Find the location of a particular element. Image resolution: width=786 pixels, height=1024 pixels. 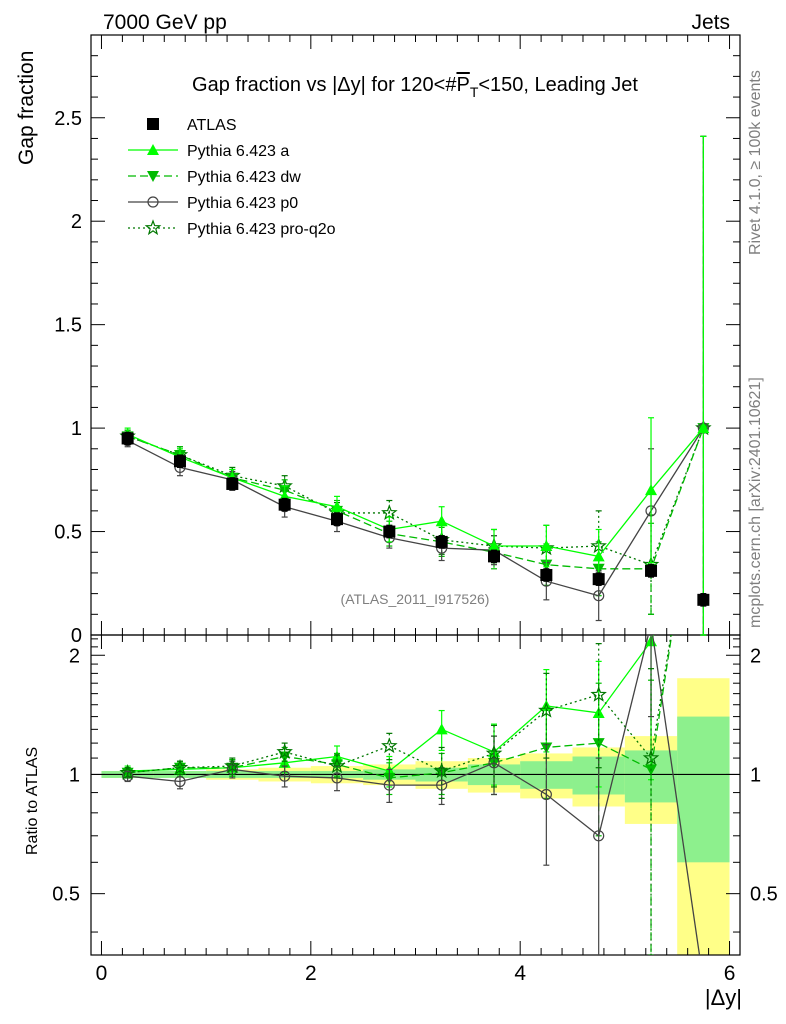

series-line-dw is located at coordinates (415, 498).